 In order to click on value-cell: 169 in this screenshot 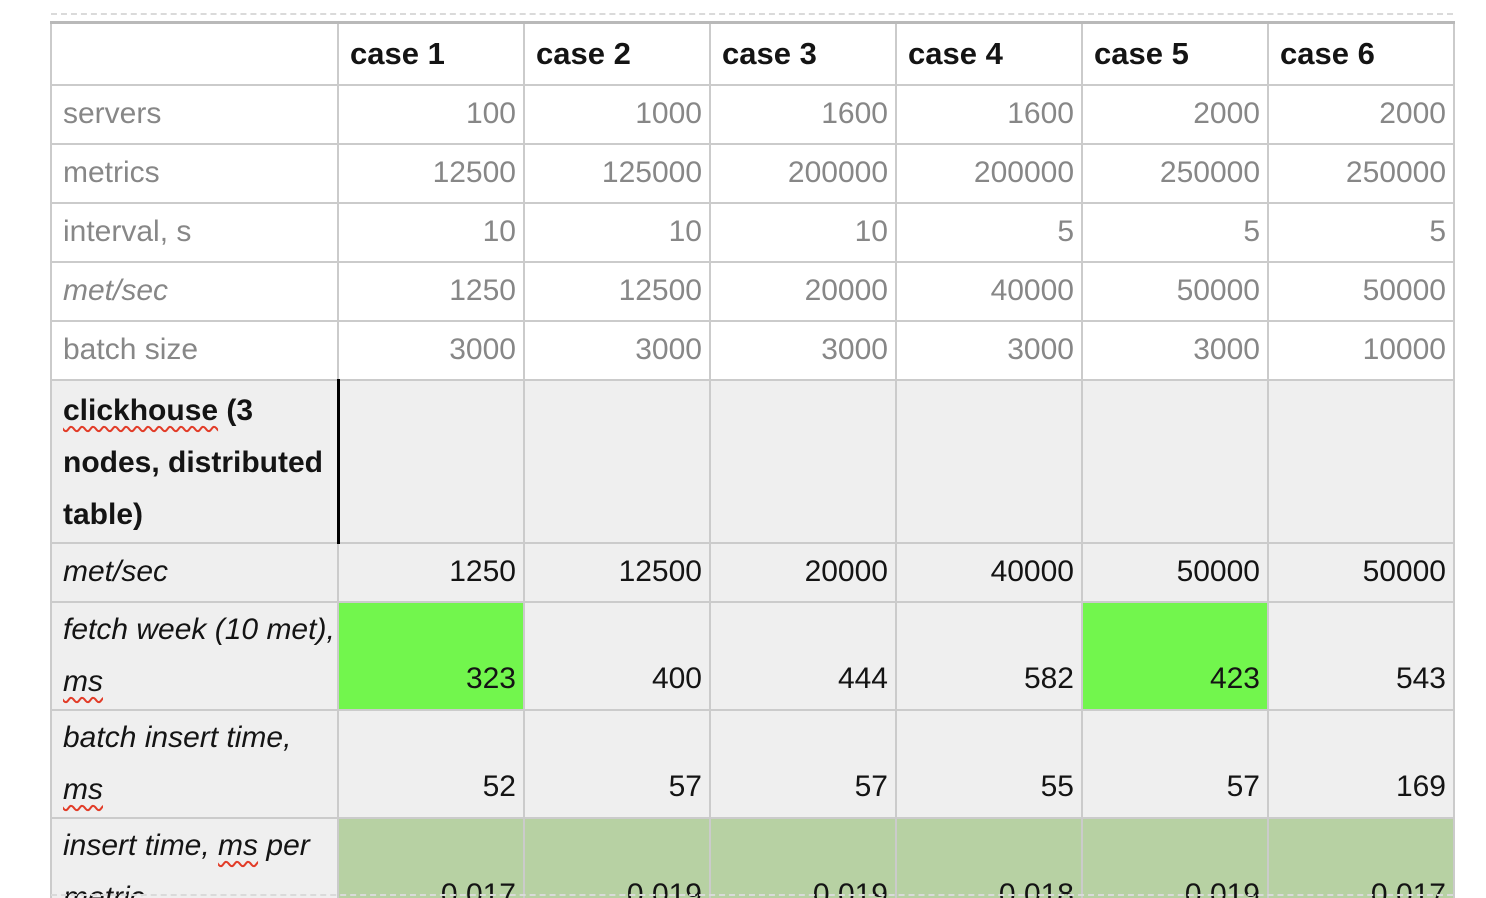, I will do `click(1361, 763)`.